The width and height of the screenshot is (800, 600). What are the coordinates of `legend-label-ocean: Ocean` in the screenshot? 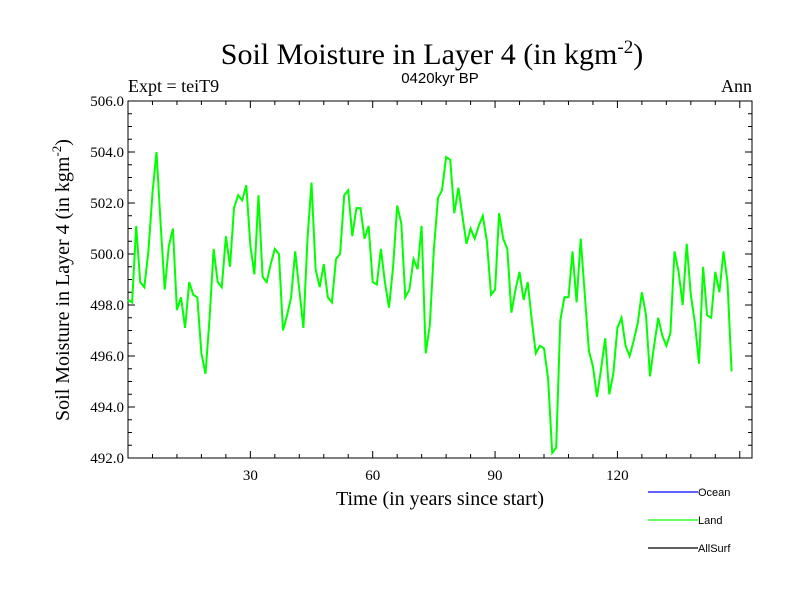 It's located at (714, 493).